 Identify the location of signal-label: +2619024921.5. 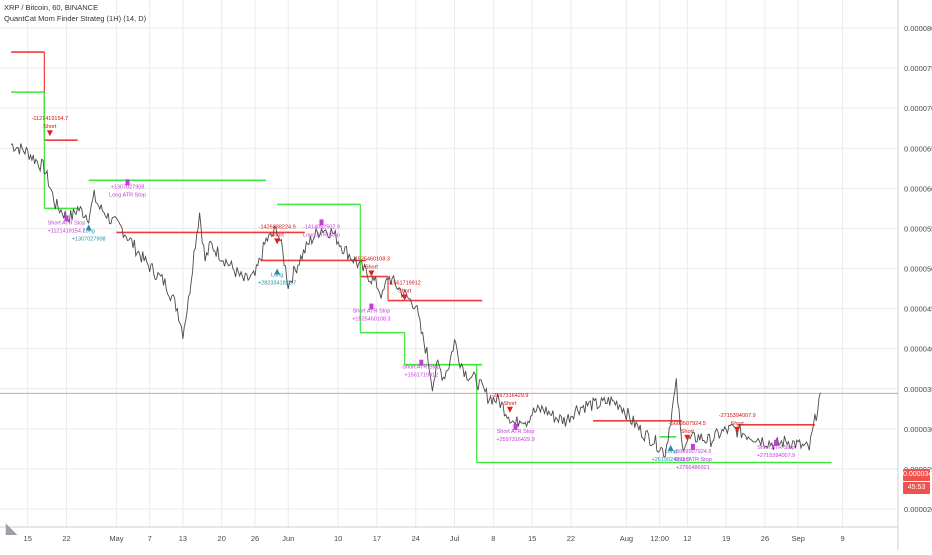
(671, 460).